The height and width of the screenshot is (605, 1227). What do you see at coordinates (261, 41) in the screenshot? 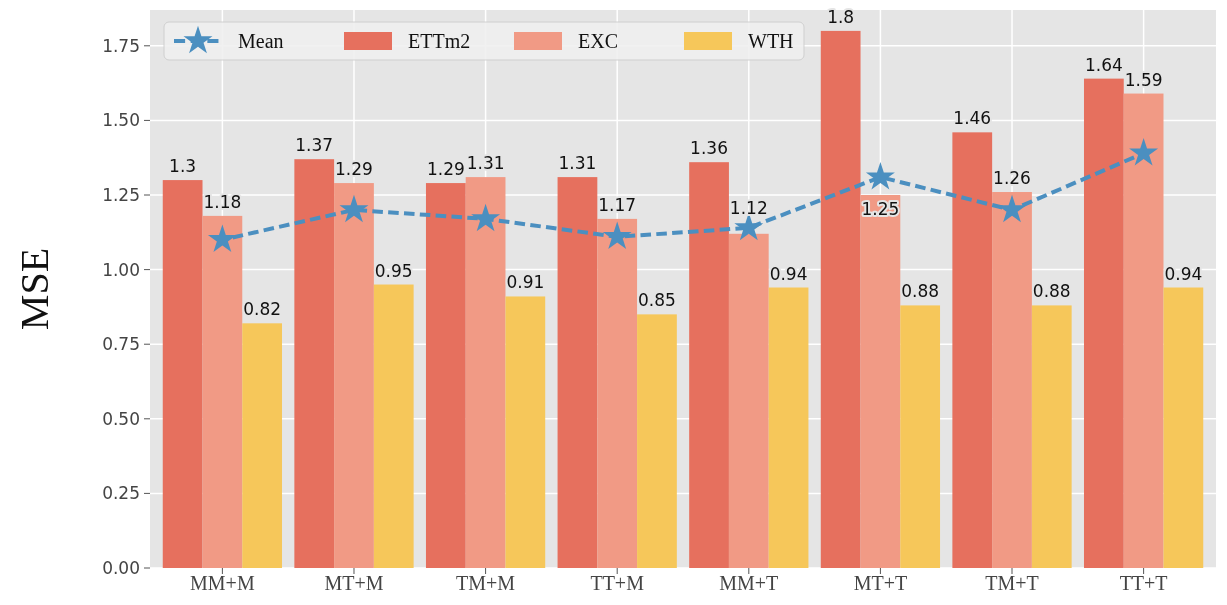
I see `legend-label: Mean` at bounding box center [261, 41].